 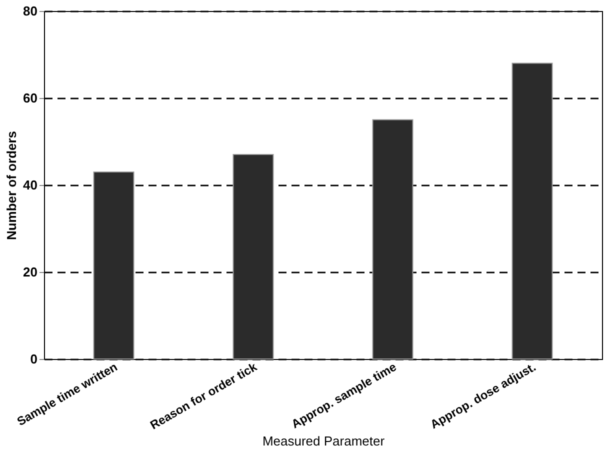 What do you see at coordinates (12, 185) in the screenshot?
I see `y-axis-title: Number of orders` at bounding box center [12, 185].